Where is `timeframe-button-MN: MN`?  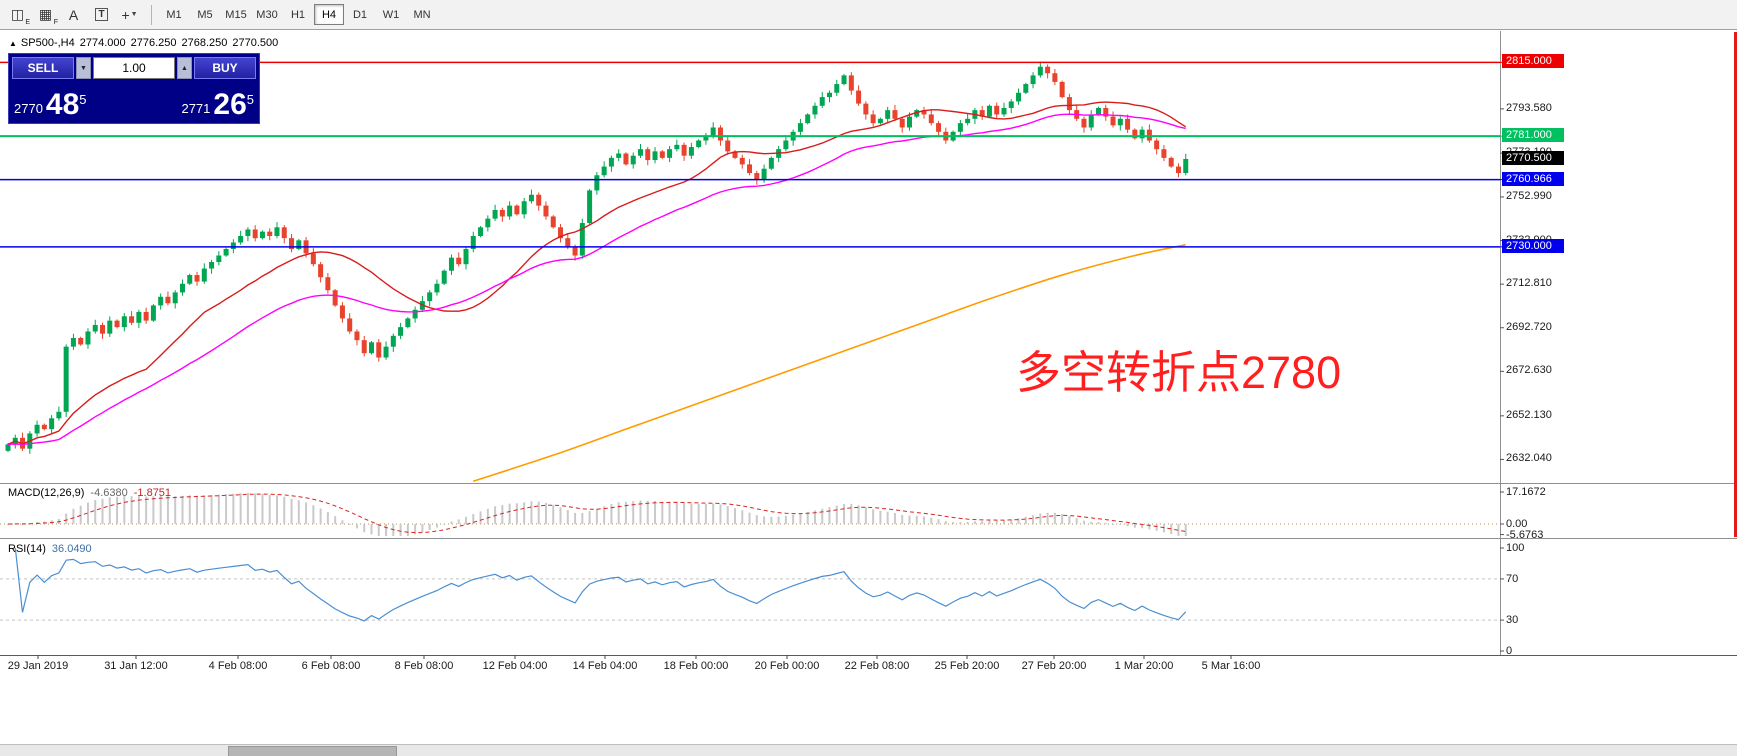 timeframe-button-MN: MN is located at coordinates (422, 14).